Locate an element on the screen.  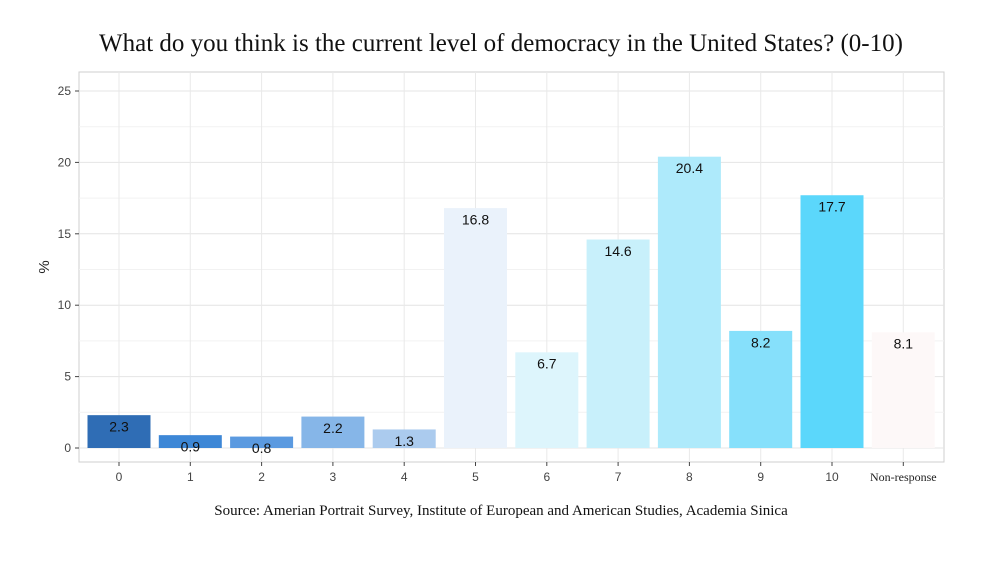
data-label: 0.9 is located at coordinates (191, 447).